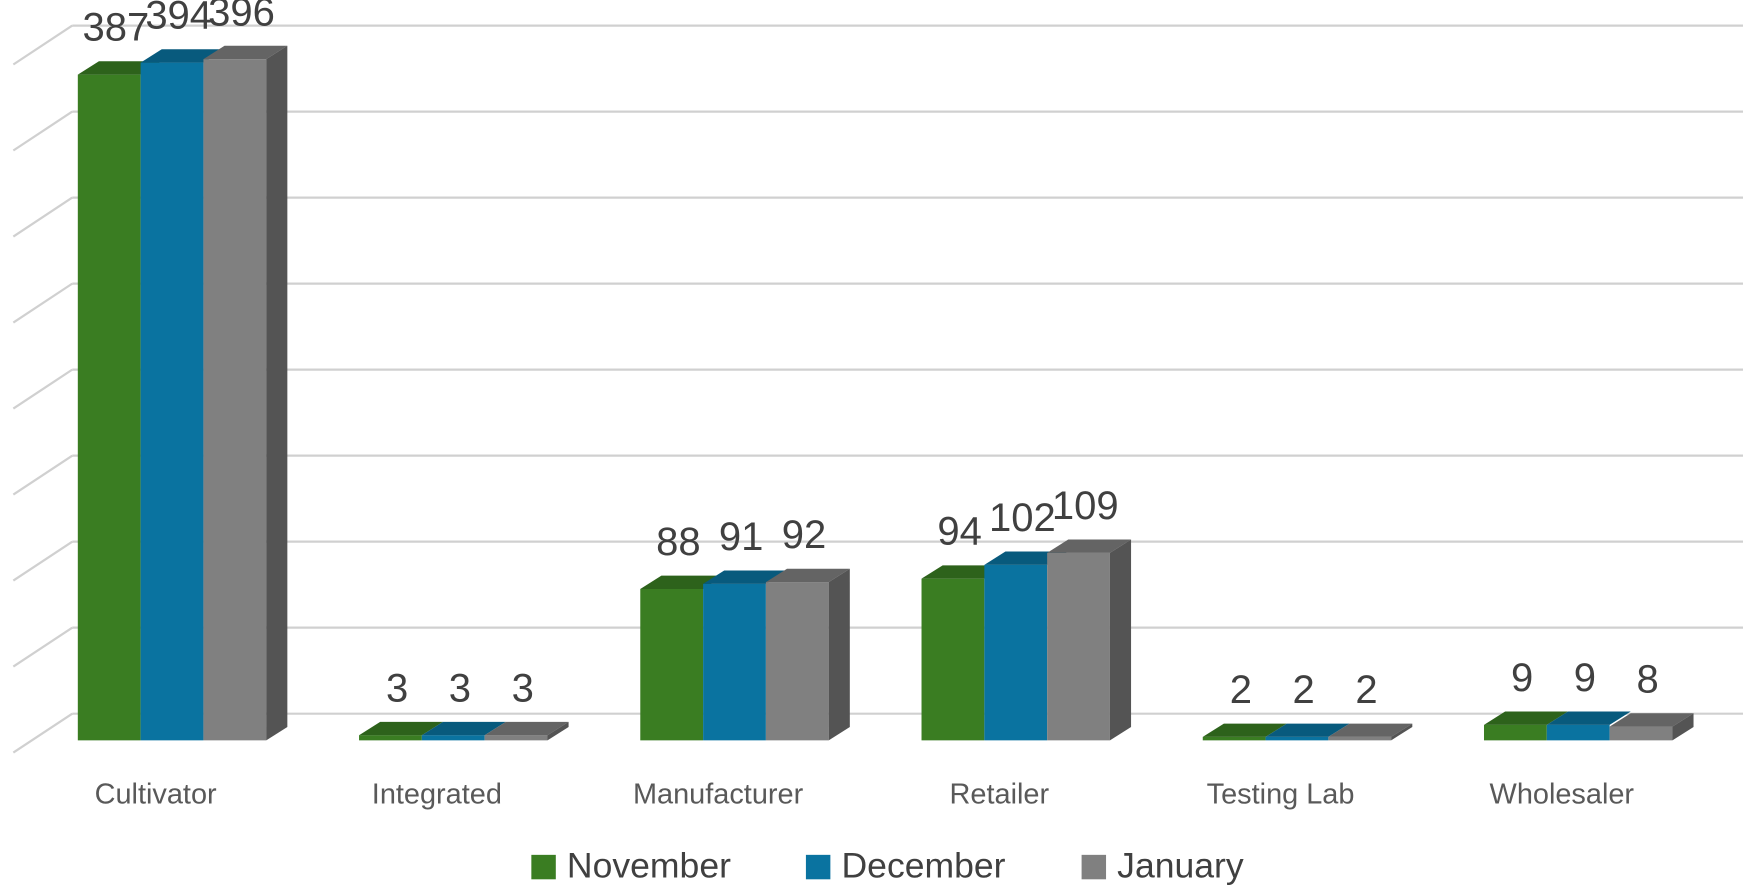  I want to click on x-tick-label: Manufacturer, so click(718, 795).